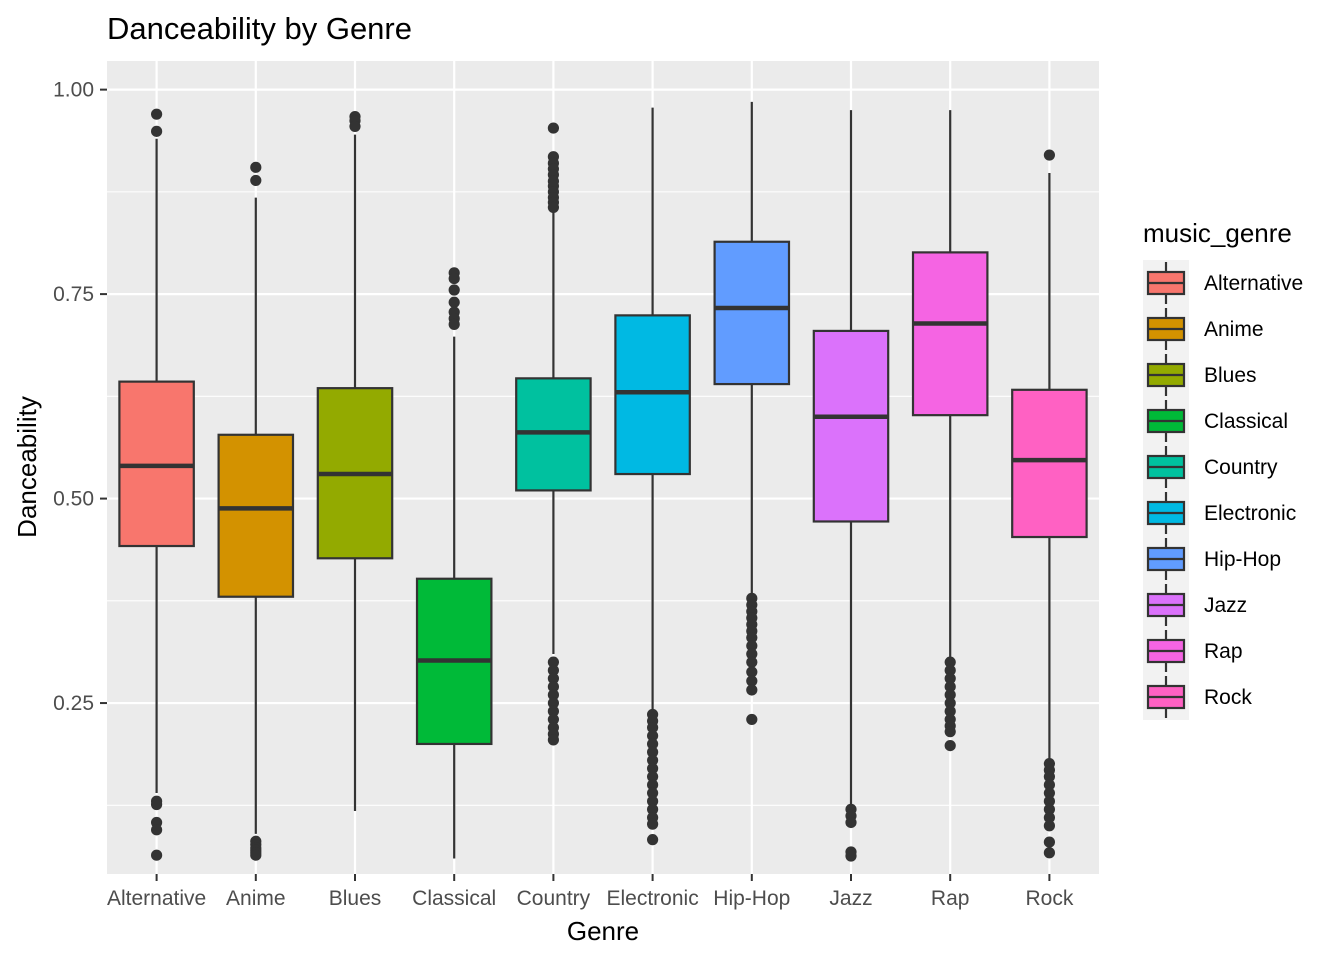 Image resolution: width=1344 pixels, height=960 pixels. What do you see at coordinates (1199, 697) in the screenshot?
I see `legend-item-rock: Rock` at bounding box center [1199, 697].